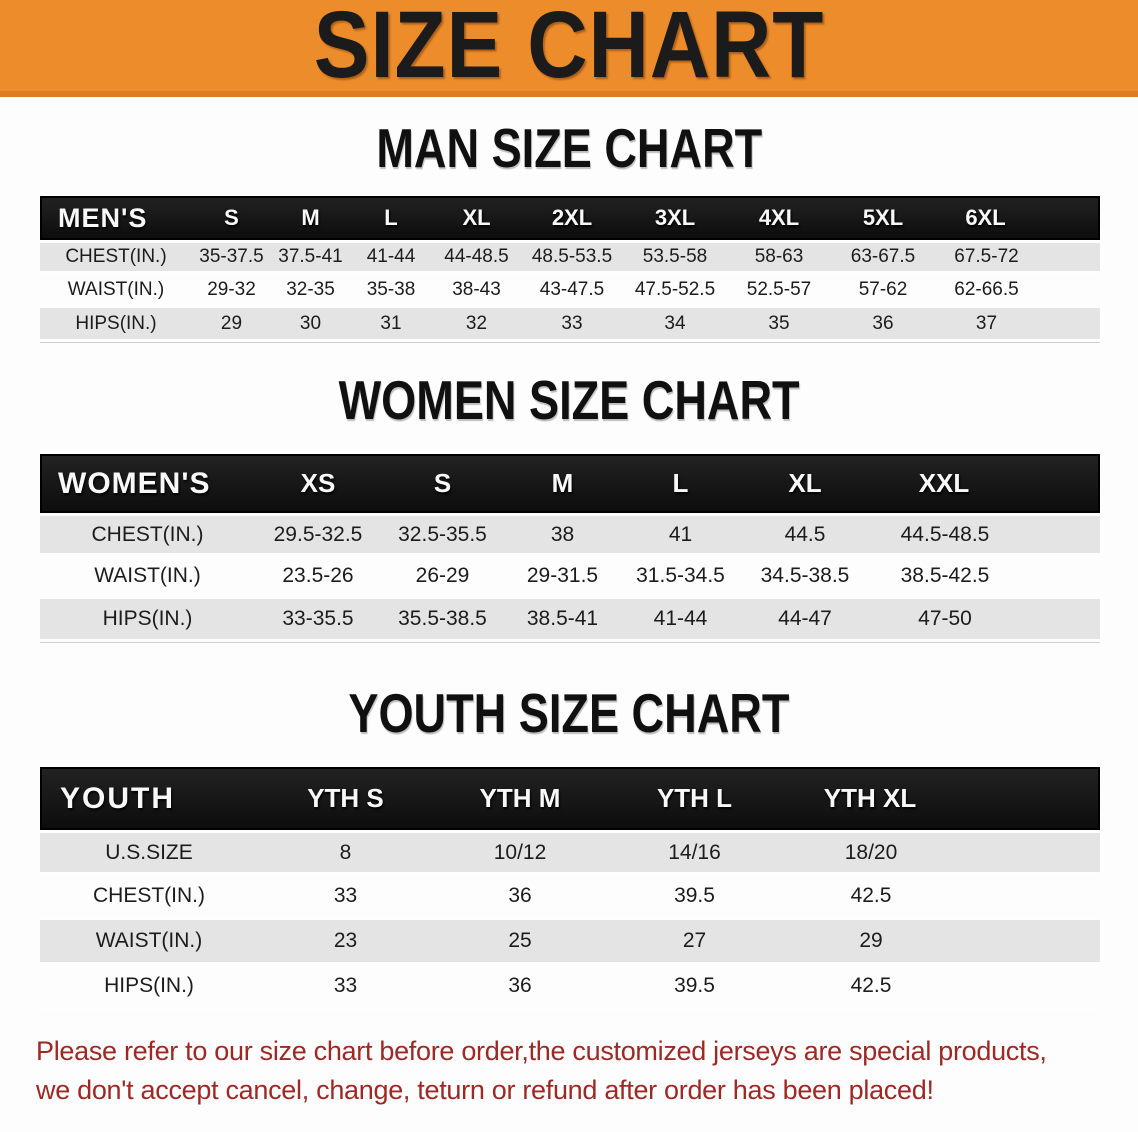  What do you see at coordinates (883, 291) in the screenshot?
I see `men-measurement-value: 57-62` at bounding box center [883, 291].